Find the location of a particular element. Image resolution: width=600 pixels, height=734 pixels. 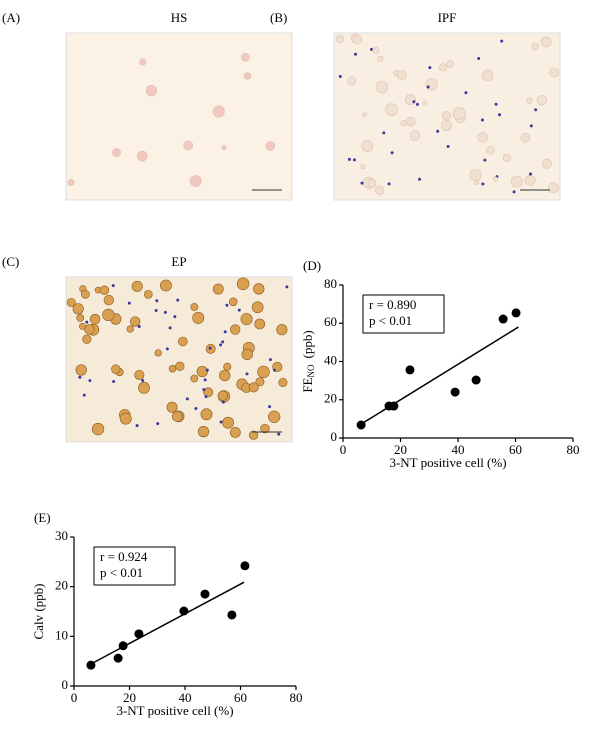

trendline is located at coordinates (167, 623).